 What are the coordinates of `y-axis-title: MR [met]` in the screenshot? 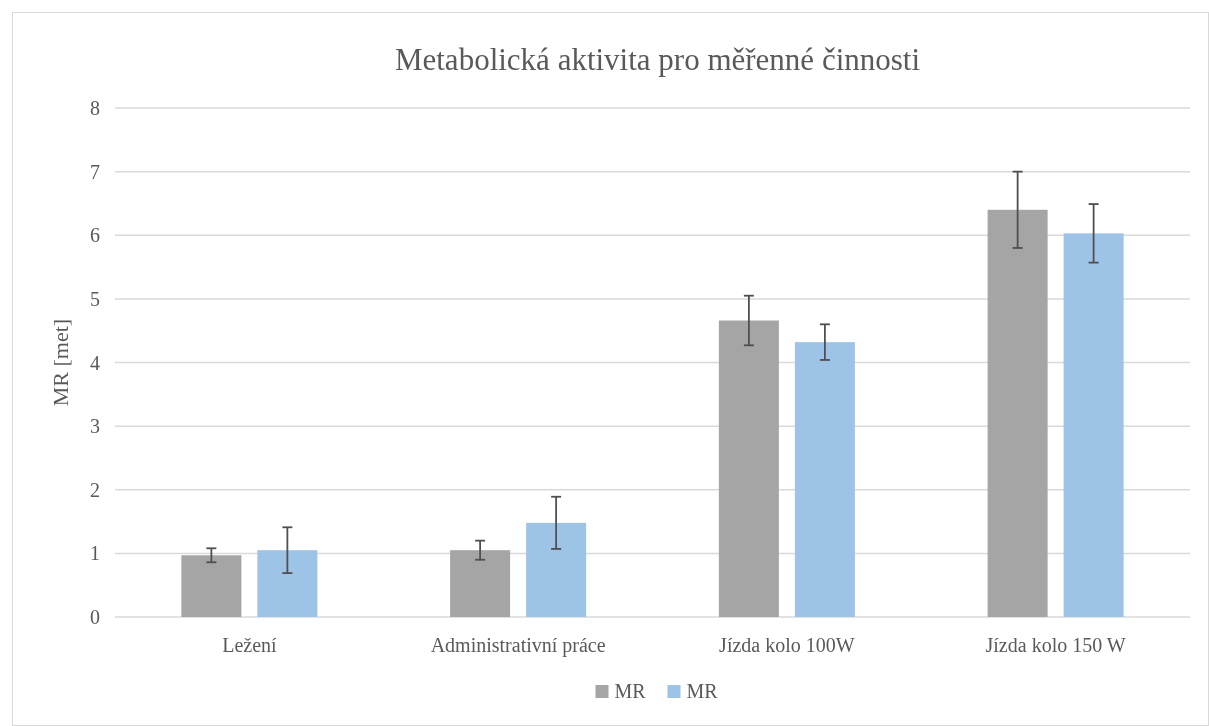 It's located at (60, 362).